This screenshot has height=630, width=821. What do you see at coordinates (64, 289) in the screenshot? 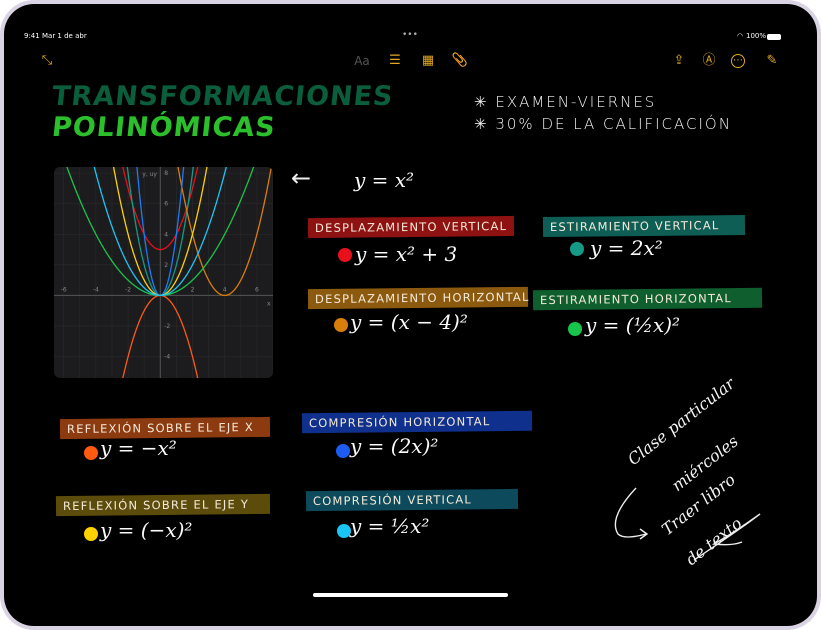
I see `x-tick-label: -6` at bounding box center [64, 289].